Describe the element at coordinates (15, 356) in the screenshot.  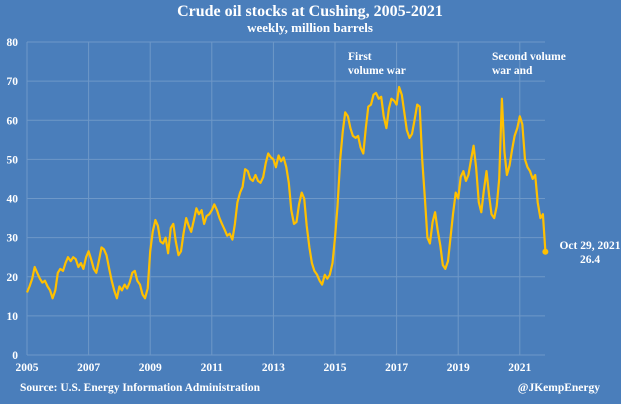
I see `y-tick-label: 0` at that location.